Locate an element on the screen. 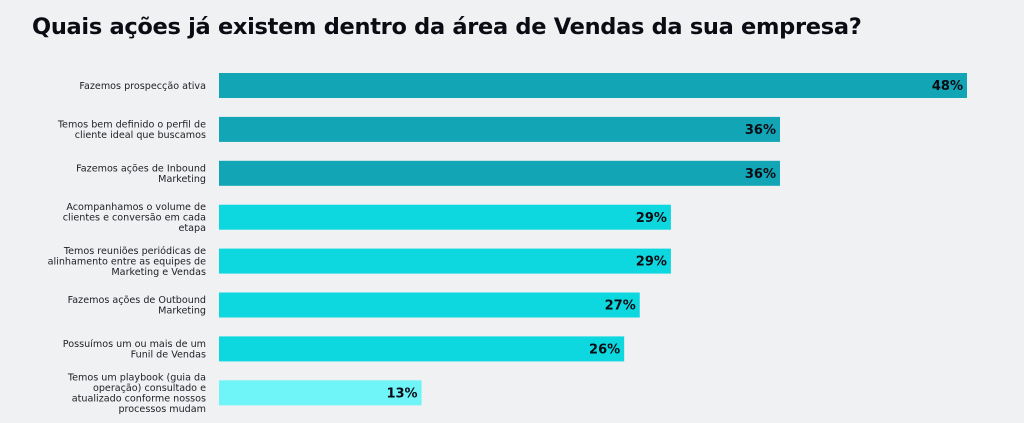  category-label: Fazemos ações de Outbound Marketing is located at coordinates (137, 306).